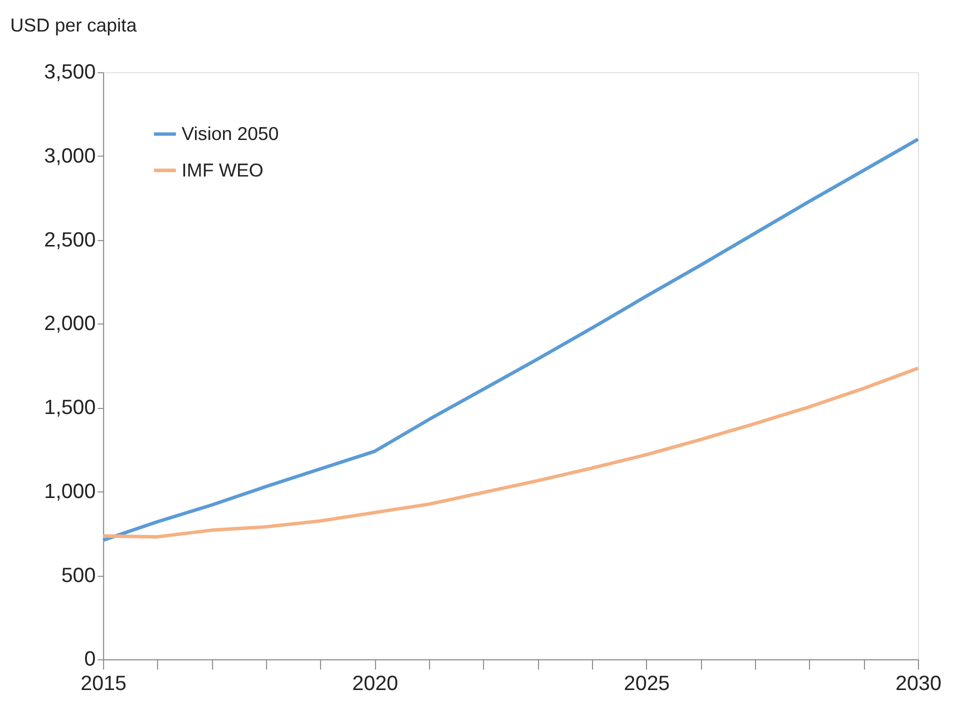 Image resolution: width=971 pixels, height=722 pixels. Describe the element at coordinates (70, 240) in the screenshot. I see `y-tick-label: 2,500` at that location.